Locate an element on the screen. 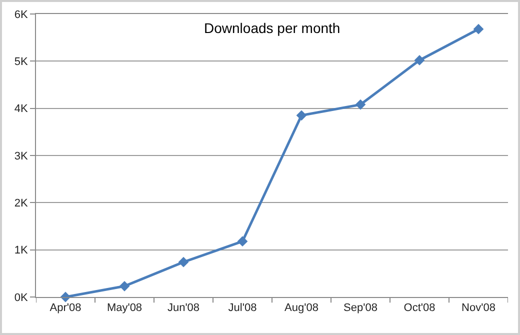 This screenshot has height=335, width=520. x-tick-label: Sep'08 is located at coordinates (361, 308).